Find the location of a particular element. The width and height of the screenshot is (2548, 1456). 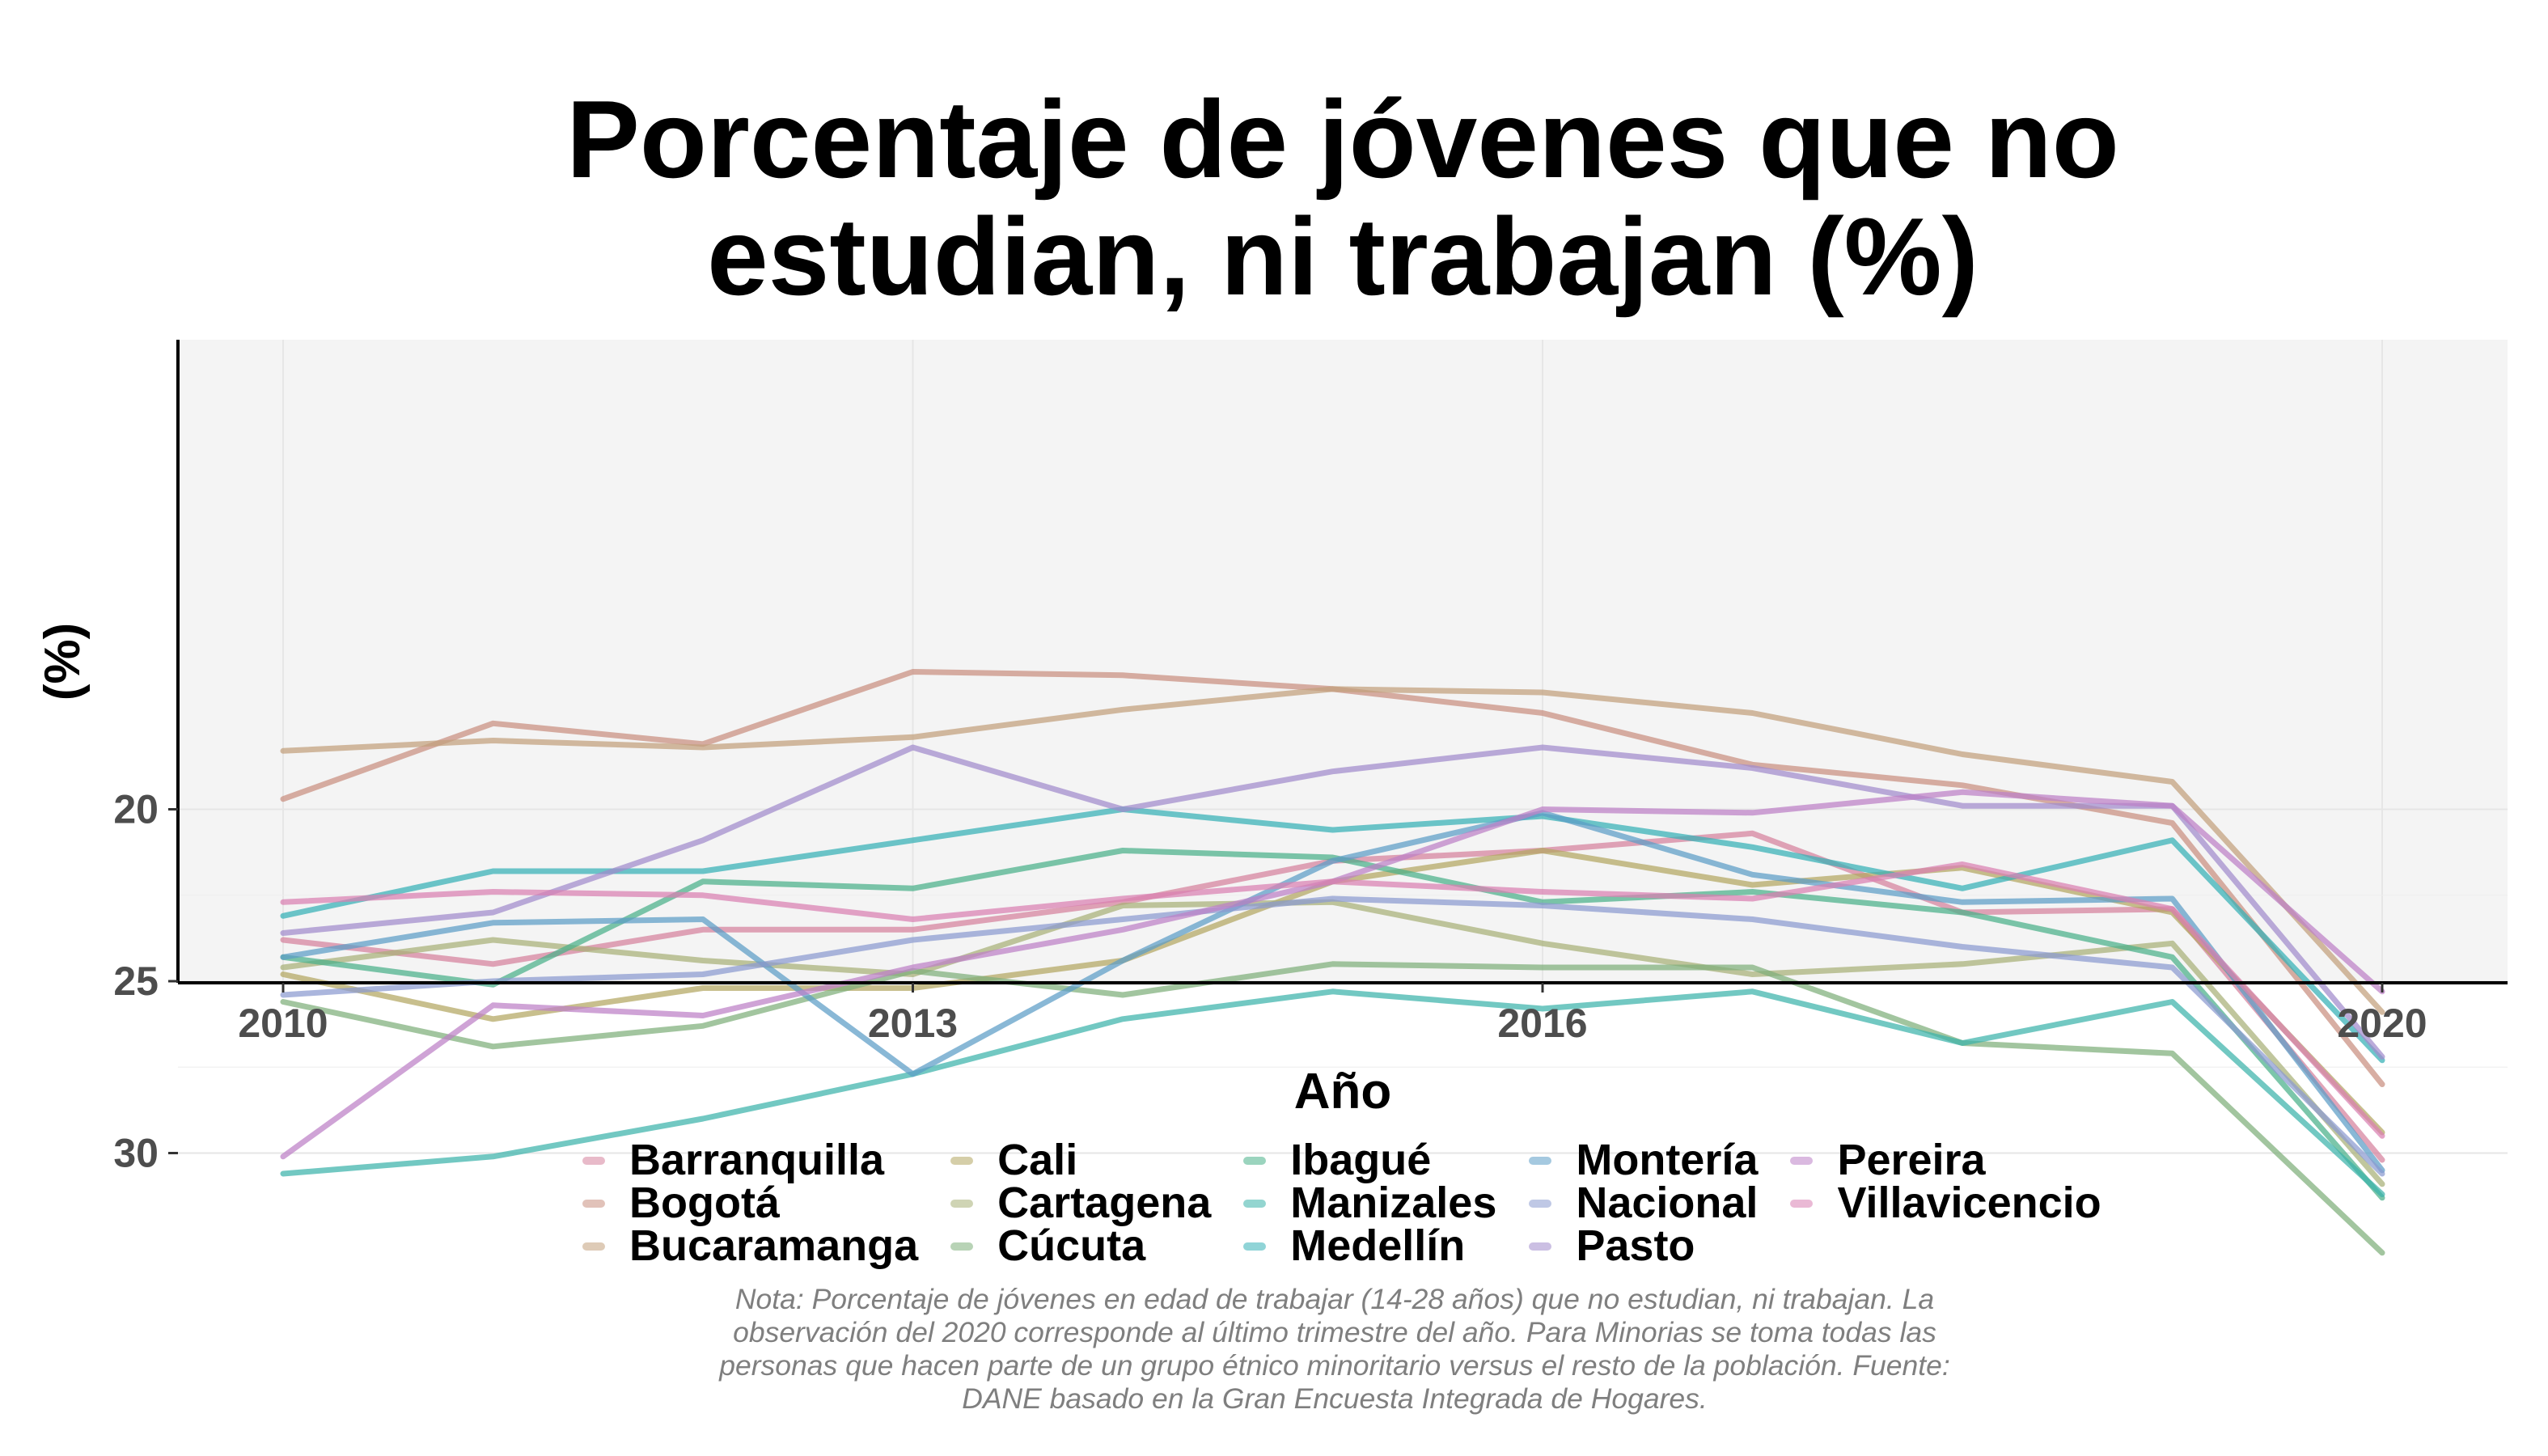

legend-label: Montería is located at coordinates (1667, 1160).